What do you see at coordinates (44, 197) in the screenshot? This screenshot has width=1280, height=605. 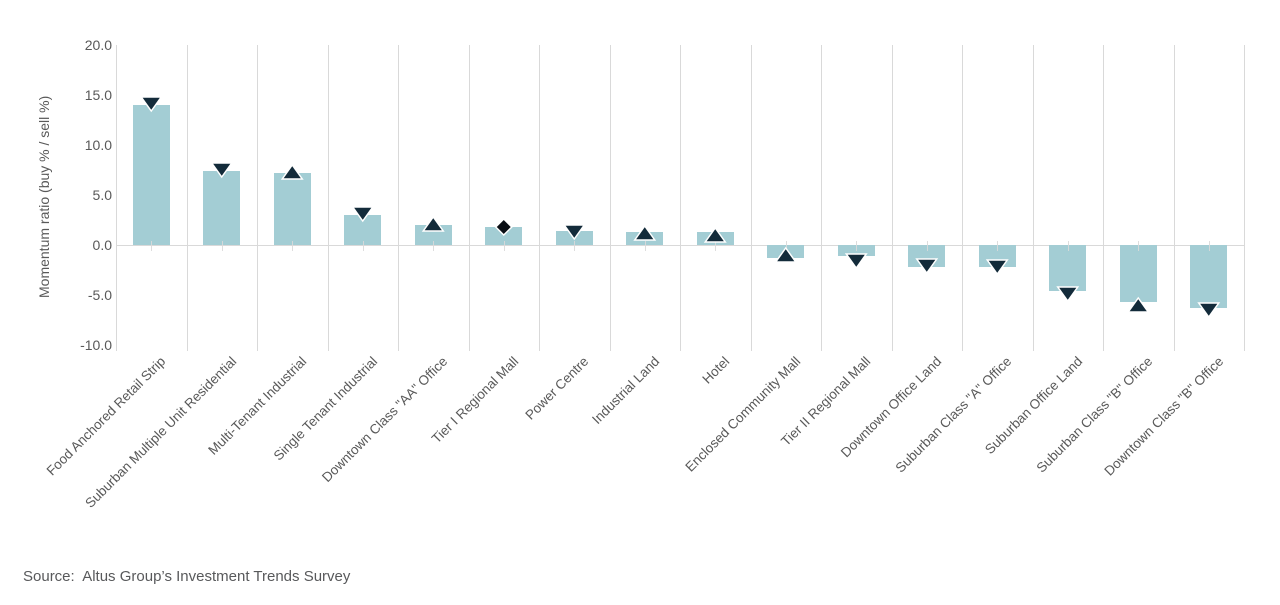 I see `y-axis-title: Momentum ratio (buy % / sell %)` at bounding box center [44, 197].